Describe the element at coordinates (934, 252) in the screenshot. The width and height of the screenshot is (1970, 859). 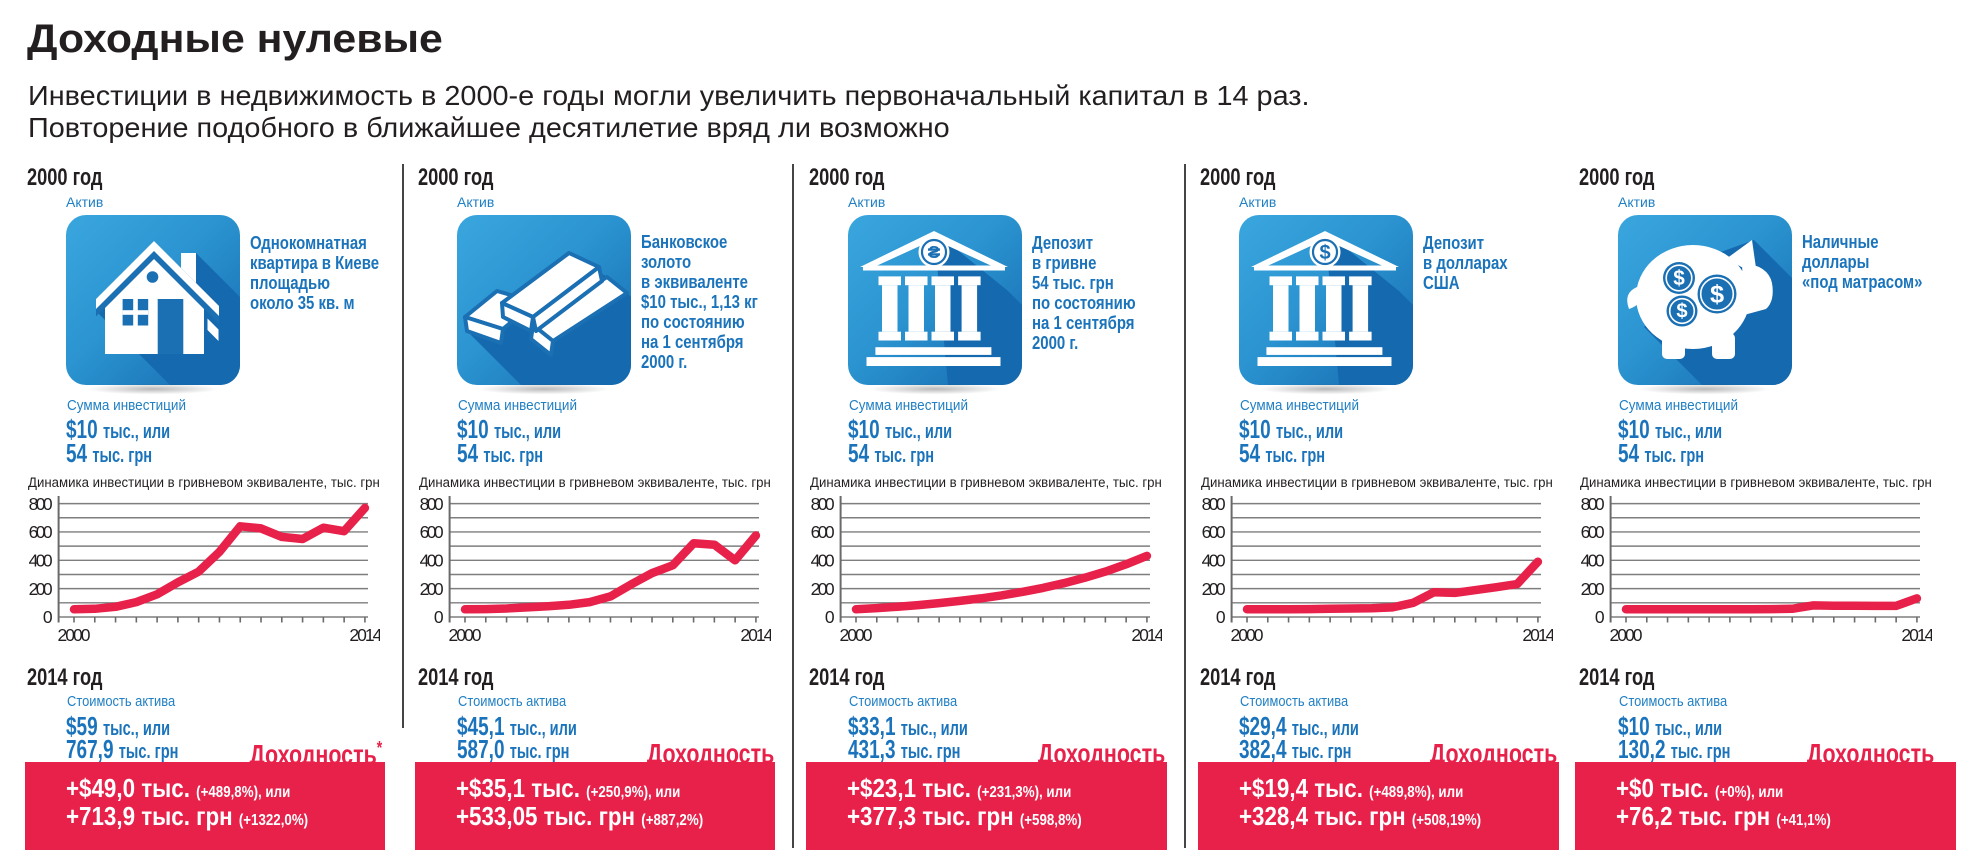
I see `svg-text: S` at that location.